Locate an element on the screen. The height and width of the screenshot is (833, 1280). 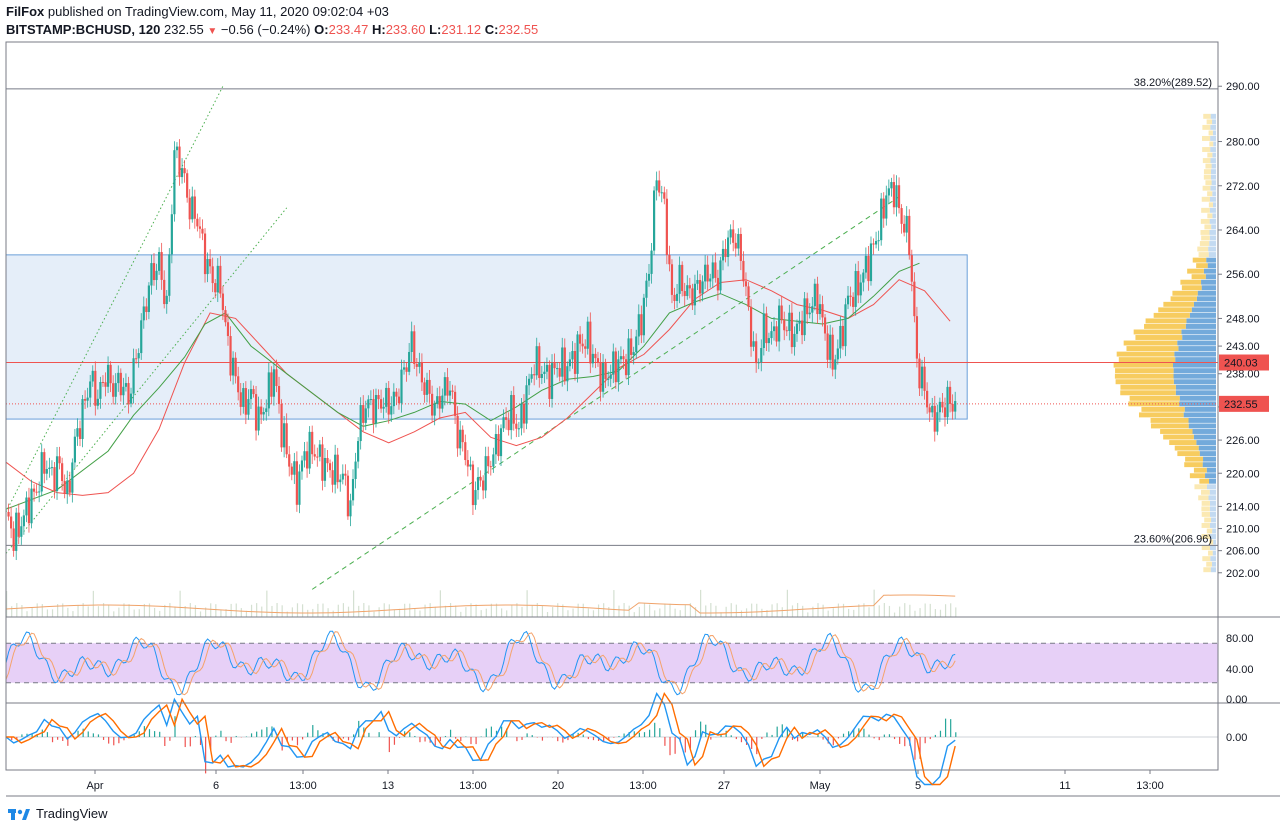
macd-signal-line is located at coordinates (481, 738).